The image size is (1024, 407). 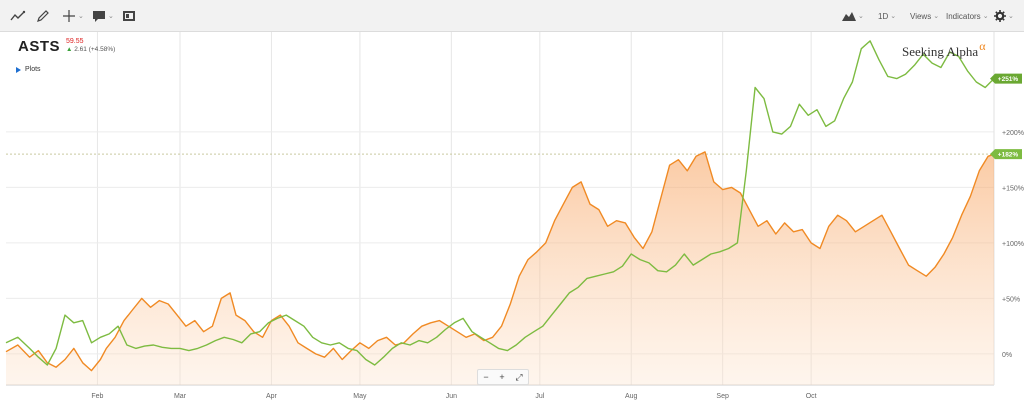 What do you see at coordinates (1013, 188) in the screenshot?
I see `y-tick-label: +150%` at bounding box center [1013, 188].